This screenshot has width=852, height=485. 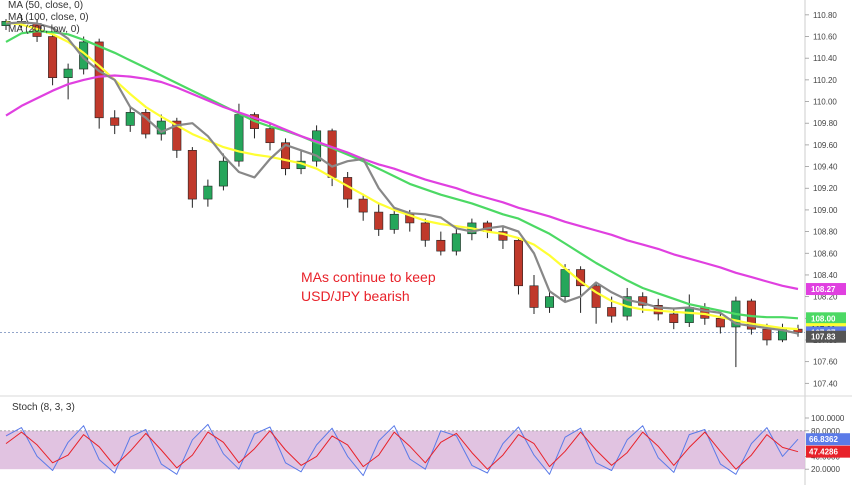 What do you see at coordinates (825, 232) in the screenshot?
I see `price-tick-label: 108.80` at bounding box center [825, 232].